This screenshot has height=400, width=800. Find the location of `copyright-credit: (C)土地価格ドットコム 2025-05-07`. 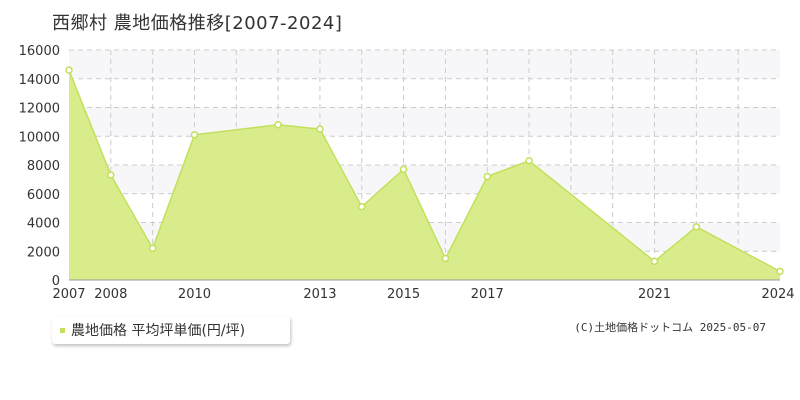

copyright-credit: (C)土地価格ドットコム 2025-05-07 is located at coordinates (670, 327).